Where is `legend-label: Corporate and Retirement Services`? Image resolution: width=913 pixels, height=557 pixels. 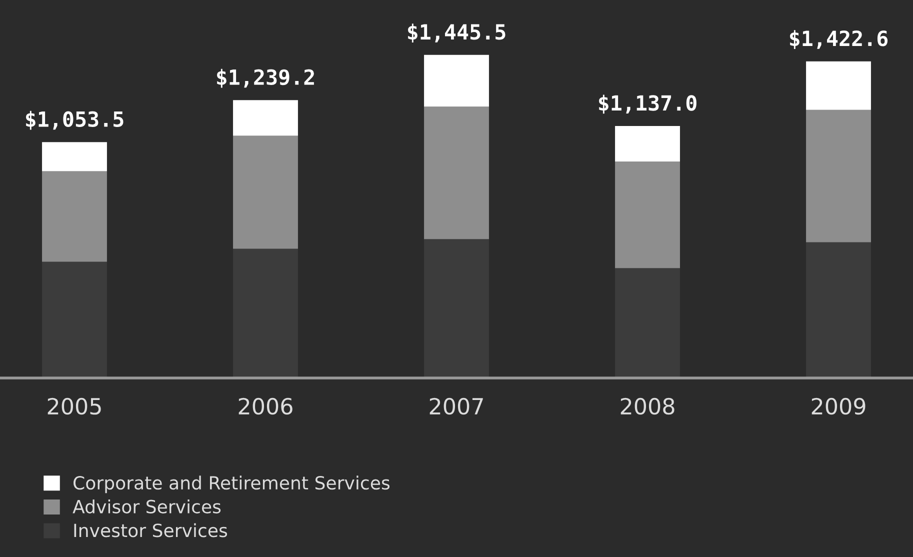 legend-label: Corporate and Retirement Services is located at coordinates (232, 485).